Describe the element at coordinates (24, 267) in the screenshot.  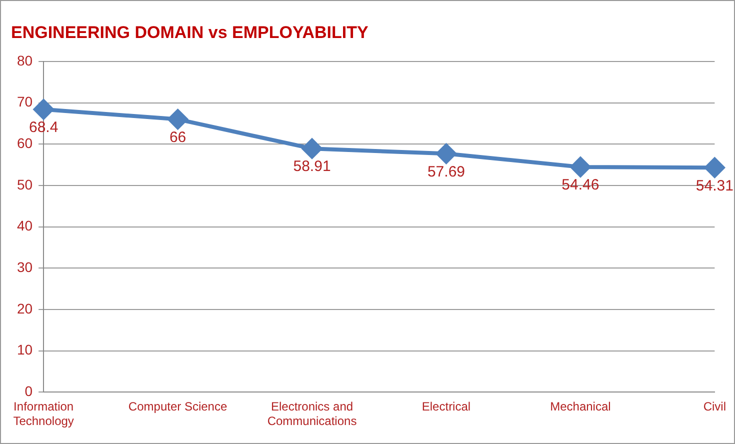
I see `y-tick-label: 30` at that location.